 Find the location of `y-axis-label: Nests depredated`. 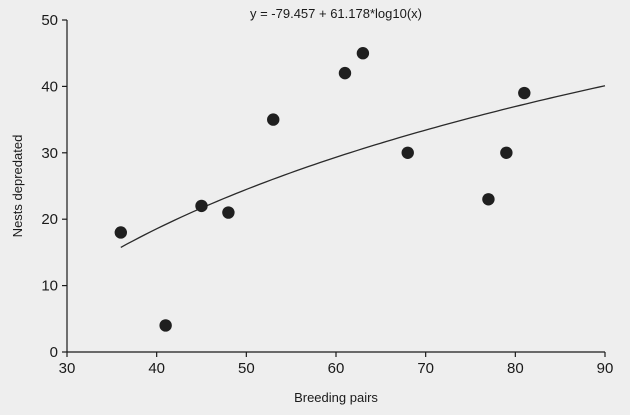

y-axis-label: Nests depredated is located at coordinates (17, 186).